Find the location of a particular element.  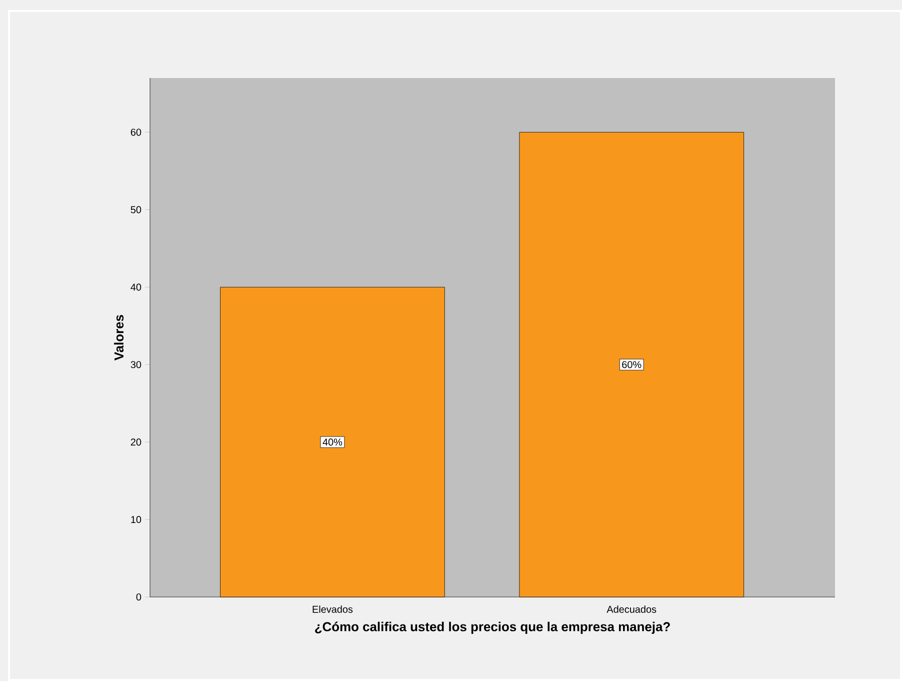

y-tick-label: 50 is located at coordinates (136, 210).